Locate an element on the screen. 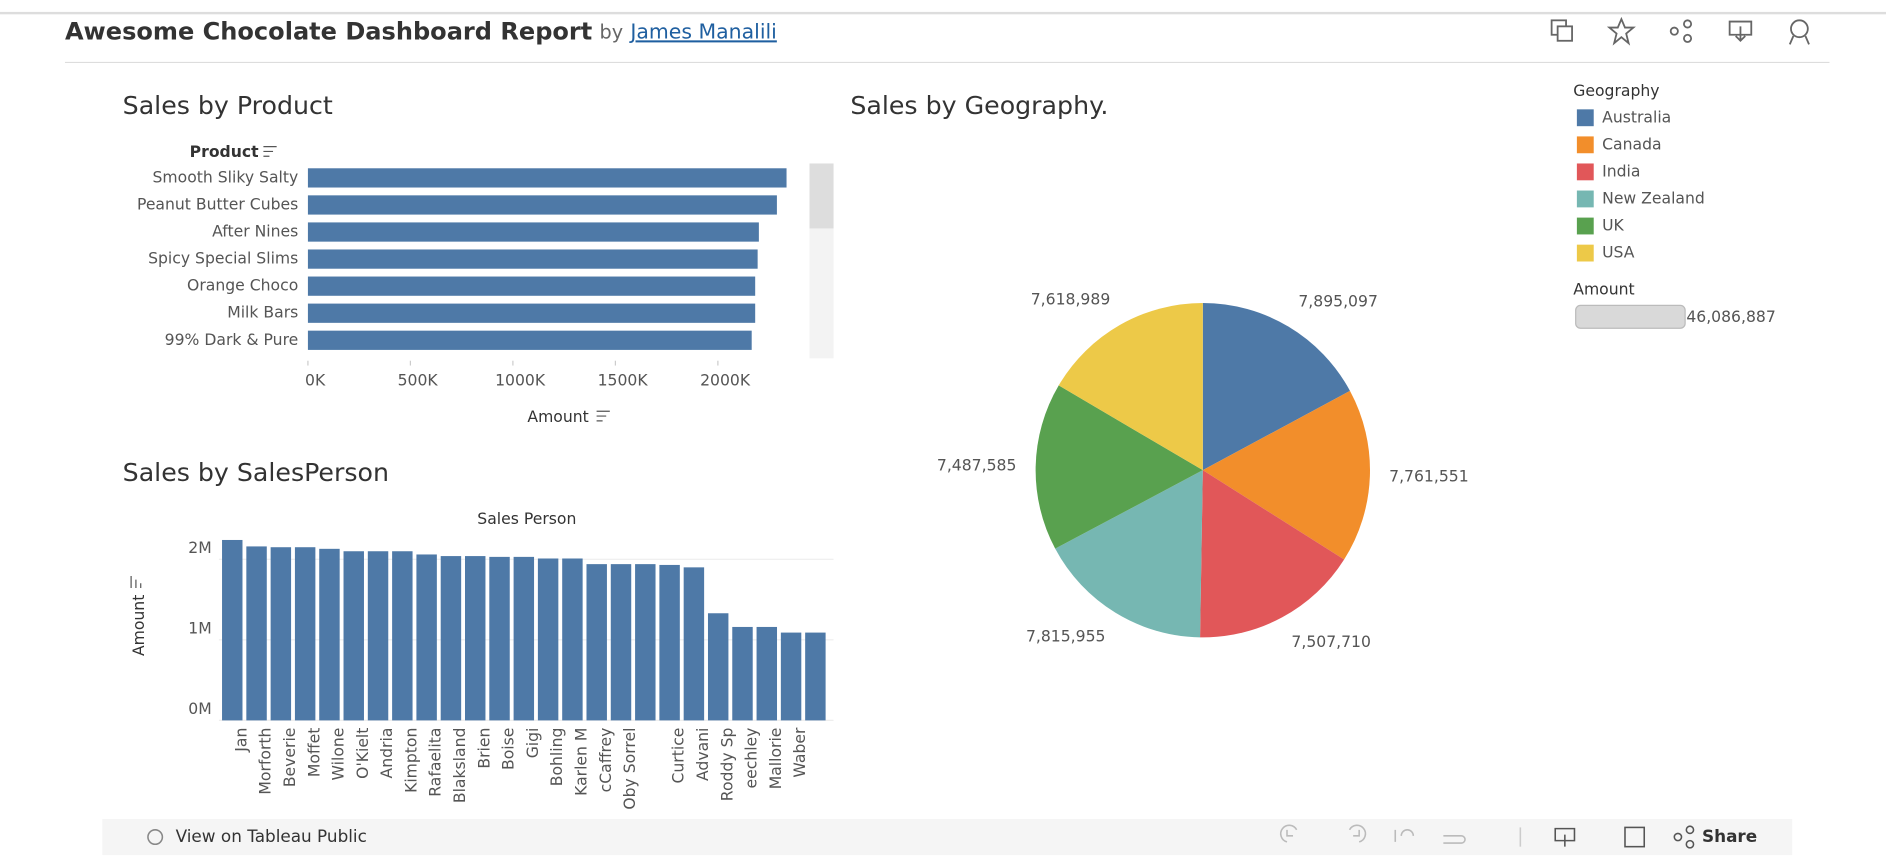  icon-refresh is located at coordinates (1454, 839).